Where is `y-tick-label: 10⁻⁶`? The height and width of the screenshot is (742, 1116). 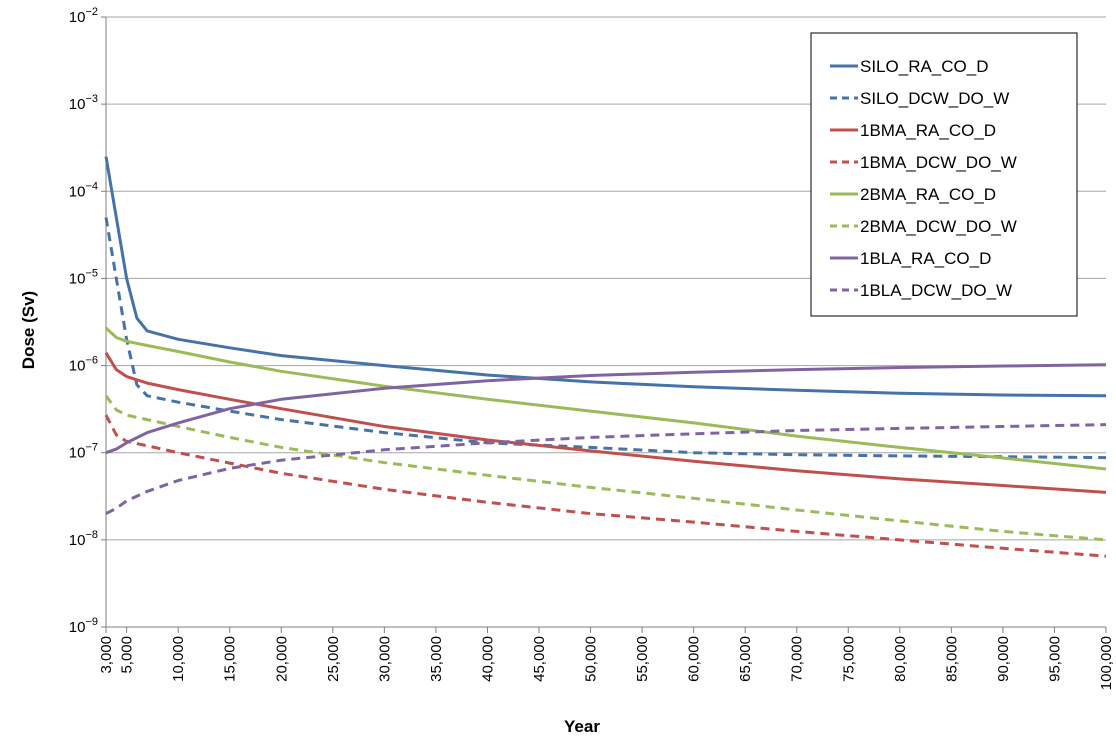 y-tick-label: 10⁻⁶ is located at coordinates (83, 365).